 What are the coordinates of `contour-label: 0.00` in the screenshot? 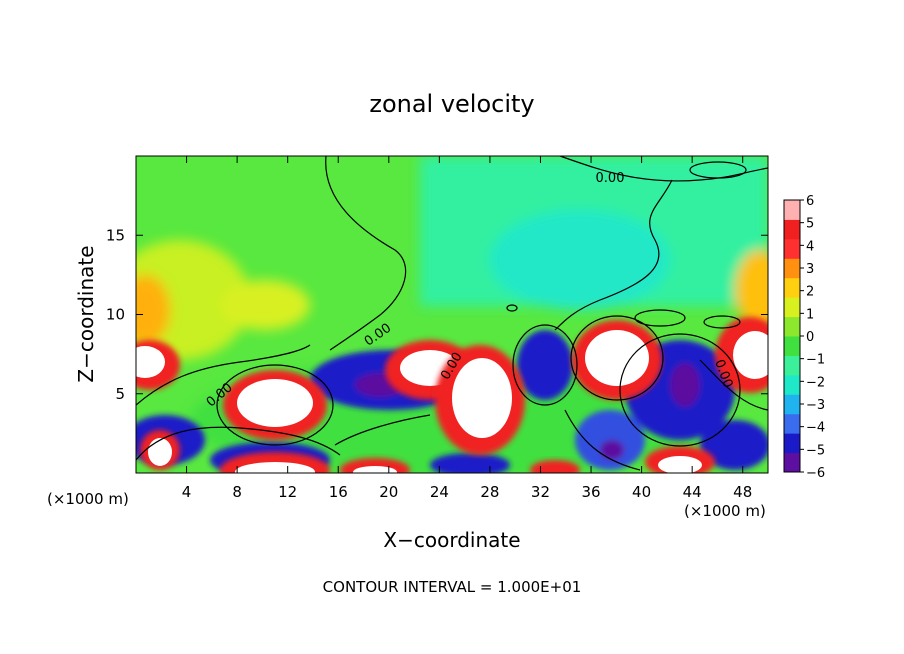 It's located at (610, 178).